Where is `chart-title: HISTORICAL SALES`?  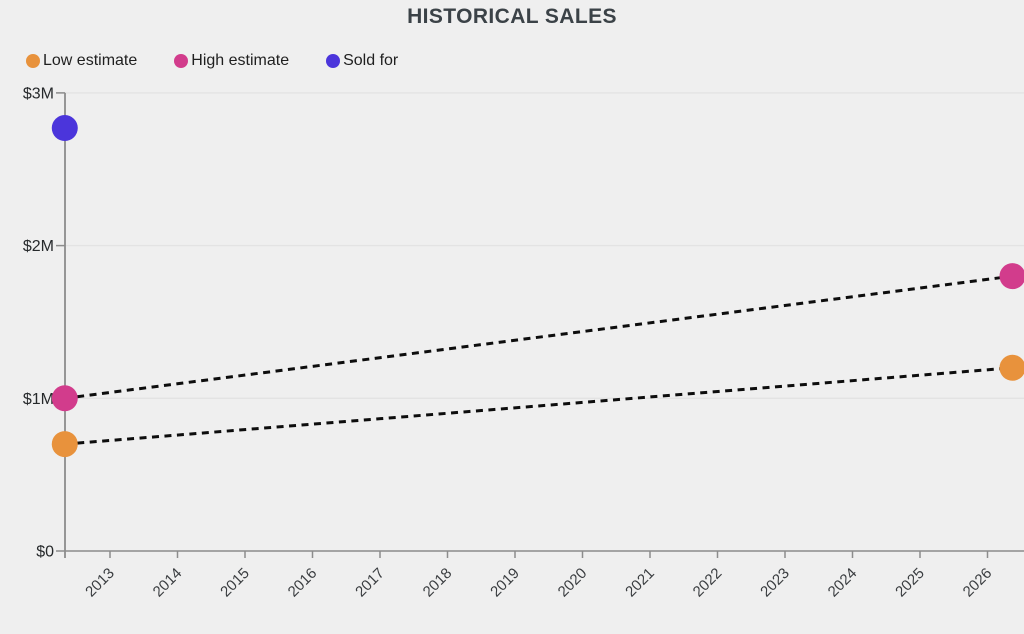
chart-title: HISTORICAL SALES is located at coordinates (512, 16).